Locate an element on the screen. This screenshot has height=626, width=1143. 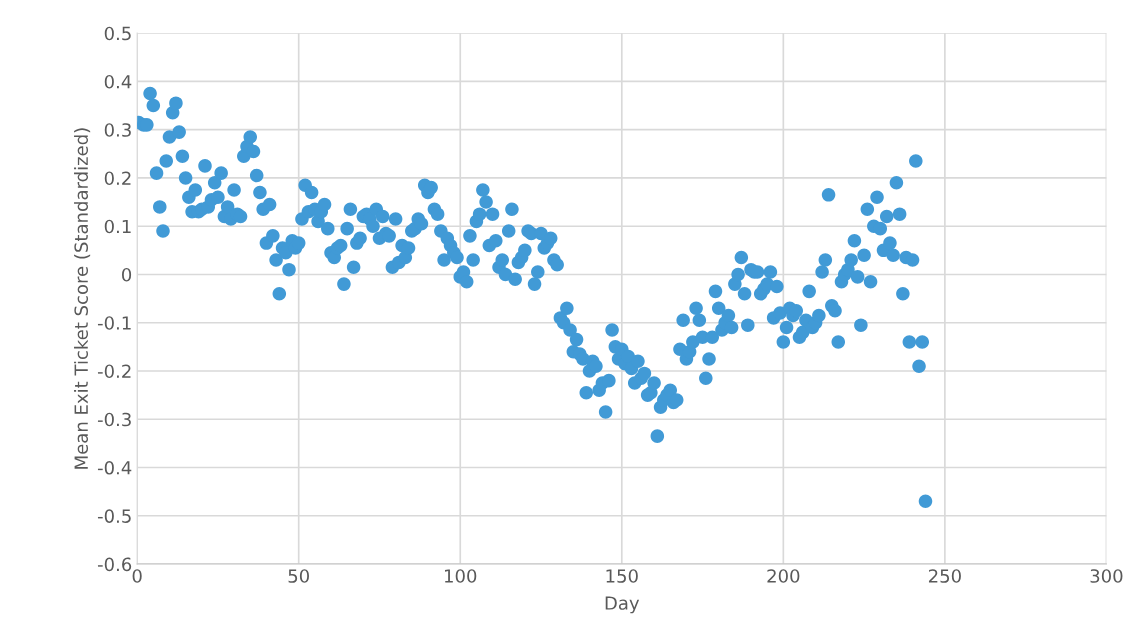
y-tick-label: 0.2 is located at coordinates (117, 178).